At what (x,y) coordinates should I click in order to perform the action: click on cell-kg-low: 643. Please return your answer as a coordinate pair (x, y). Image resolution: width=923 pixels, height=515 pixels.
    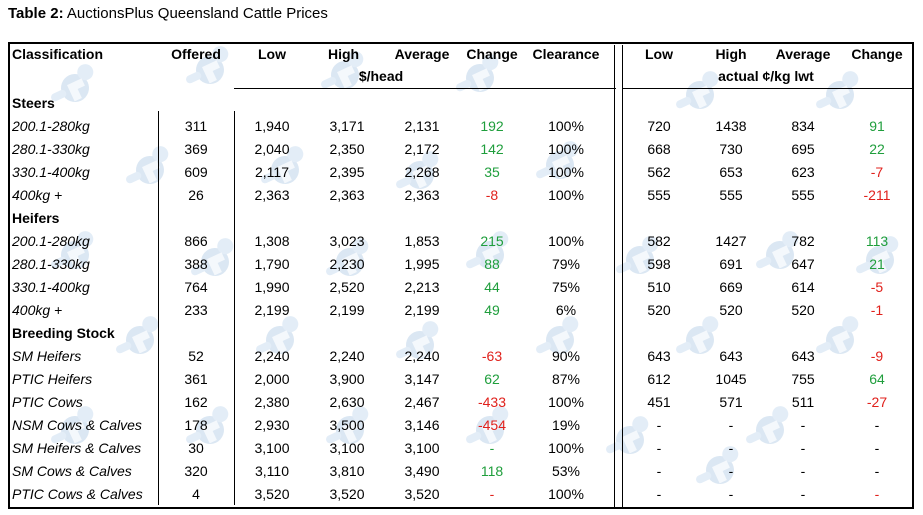
    Looking at the image, I should click on (659, 356).